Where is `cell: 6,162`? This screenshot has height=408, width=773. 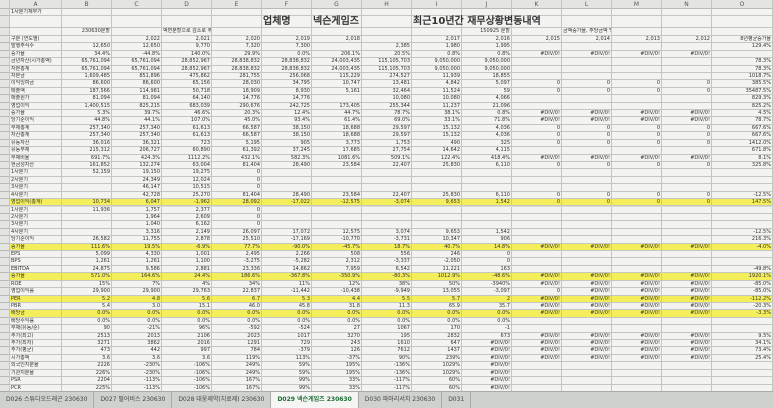
cell: 6,162 is located at coordinates (187, 225).